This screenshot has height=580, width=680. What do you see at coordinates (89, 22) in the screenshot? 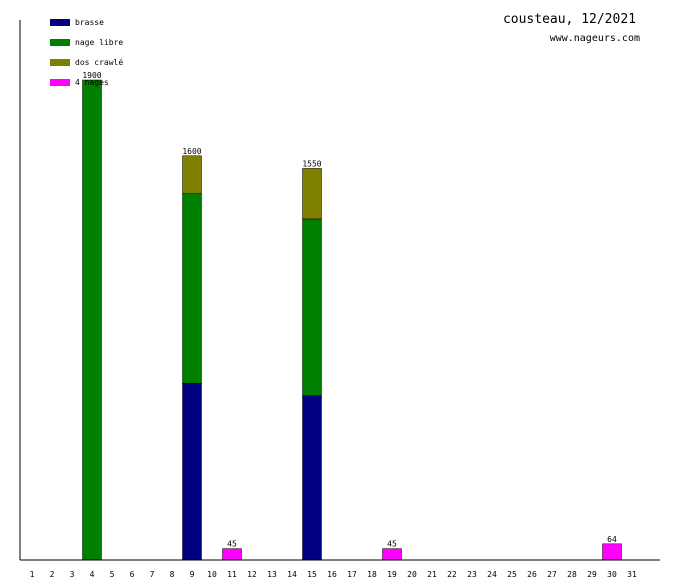
I see `legend-label: brasse` at bounding box center [89, 22].